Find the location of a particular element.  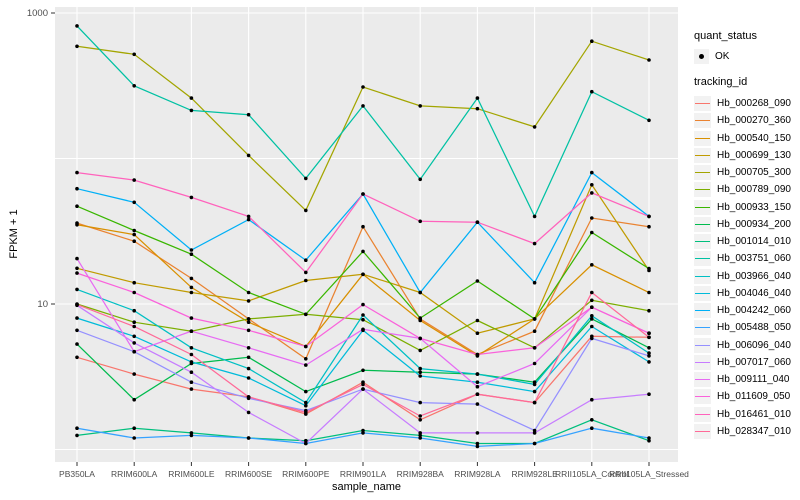

legend-item-Hb_000268_090: Hb_000268_090 is located at coordinates (747, 103).